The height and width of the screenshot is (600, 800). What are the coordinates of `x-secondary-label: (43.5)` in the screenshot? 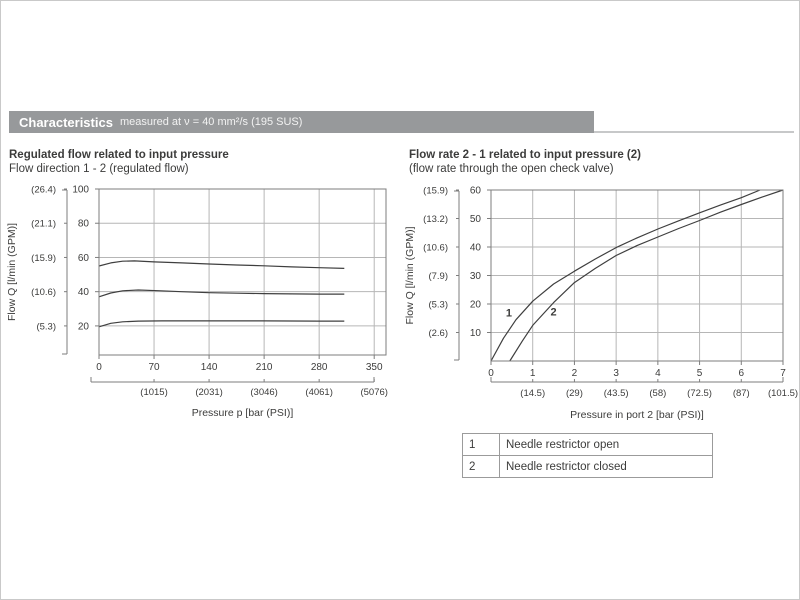 It's located at (616, 393).